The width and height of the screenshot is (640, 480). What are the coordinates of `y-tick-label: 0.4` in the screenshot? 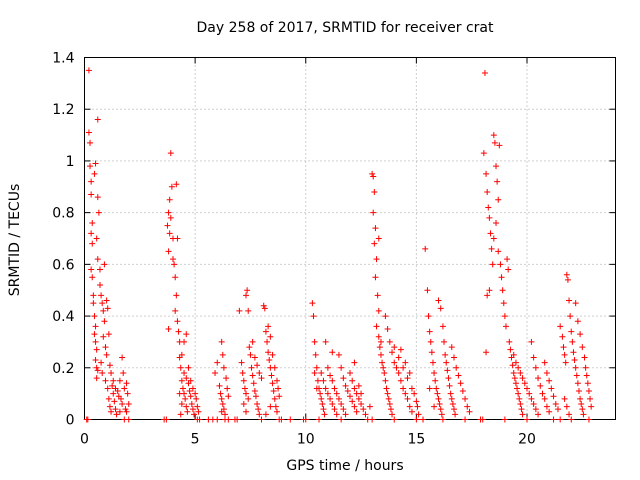 It's located at (63, 317).